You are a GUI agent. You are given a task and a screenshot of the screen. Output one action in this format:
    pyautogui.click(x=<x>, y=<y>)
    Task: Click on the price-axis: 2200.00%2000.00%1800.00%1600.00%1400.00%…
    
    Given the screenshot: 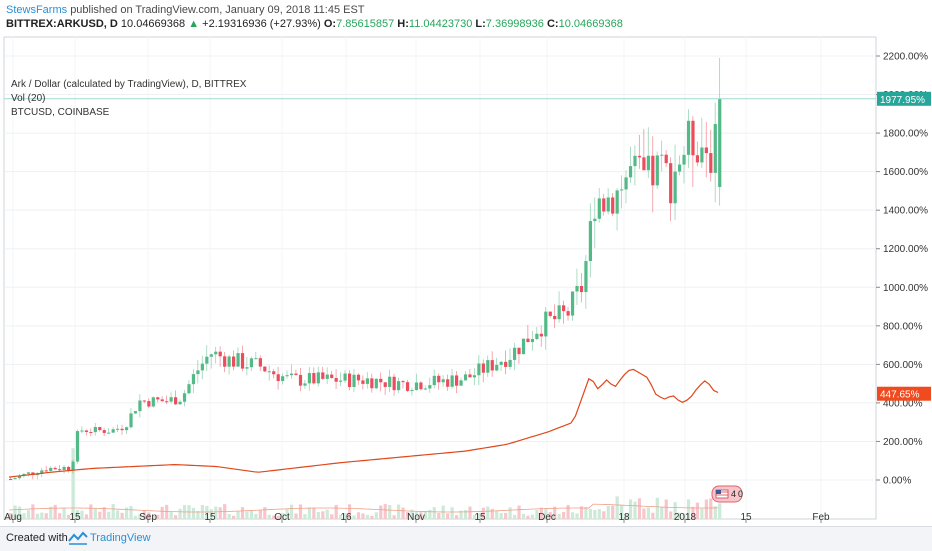 What is the action you would take?
    pyautogui.click(x=902, y=269)
    